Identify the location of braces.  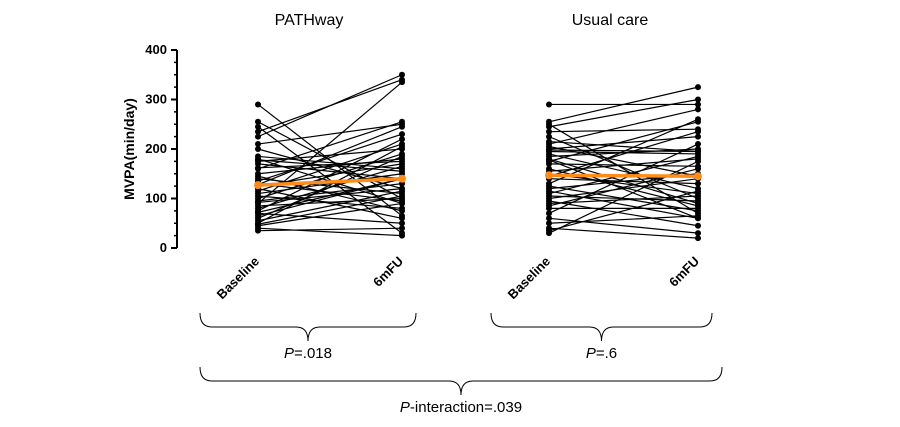
(461, 354).